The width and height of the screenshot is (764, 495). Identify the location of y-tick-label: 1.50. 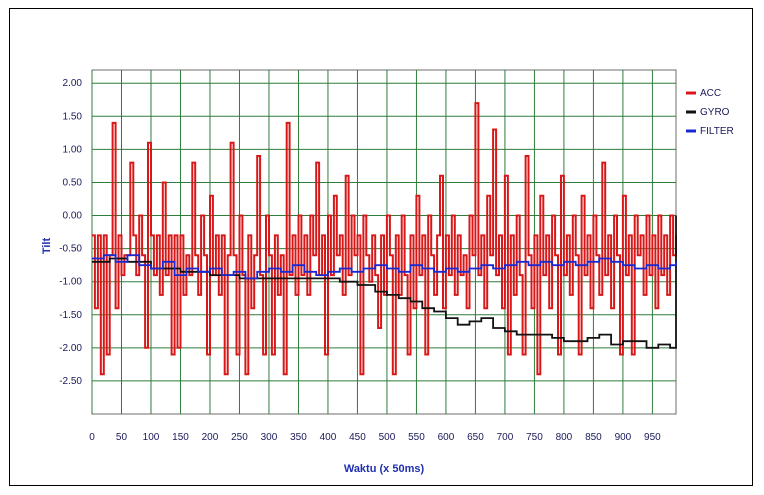
(73, 116).